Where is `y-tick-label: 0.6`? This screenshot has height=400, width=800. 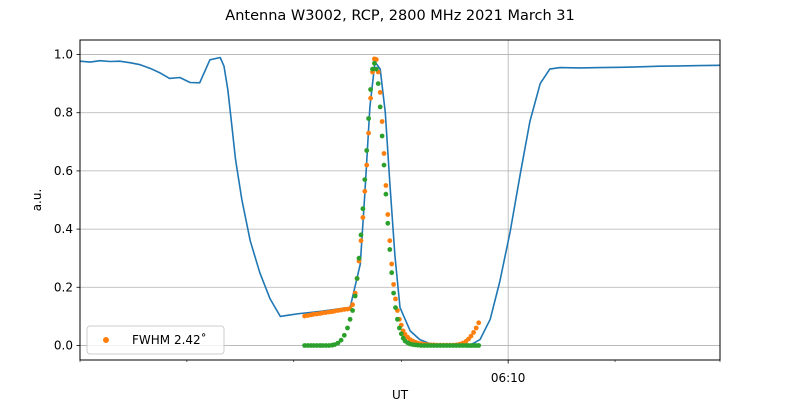
y-tick-label: 0.6 is located at coordinates (63, 171).